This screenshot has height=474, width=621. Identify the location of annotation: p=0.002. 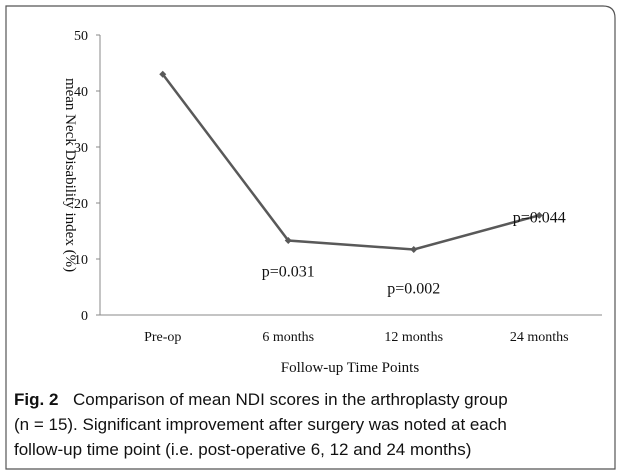
(413, 288).